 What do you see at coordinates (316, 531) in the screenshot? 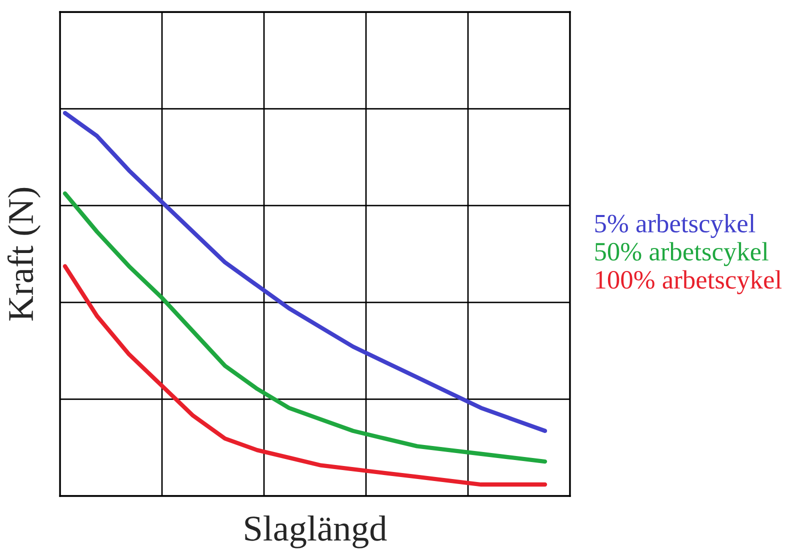
I see `x-axis-title: Slaglängd` at bounding box center [316, 531].